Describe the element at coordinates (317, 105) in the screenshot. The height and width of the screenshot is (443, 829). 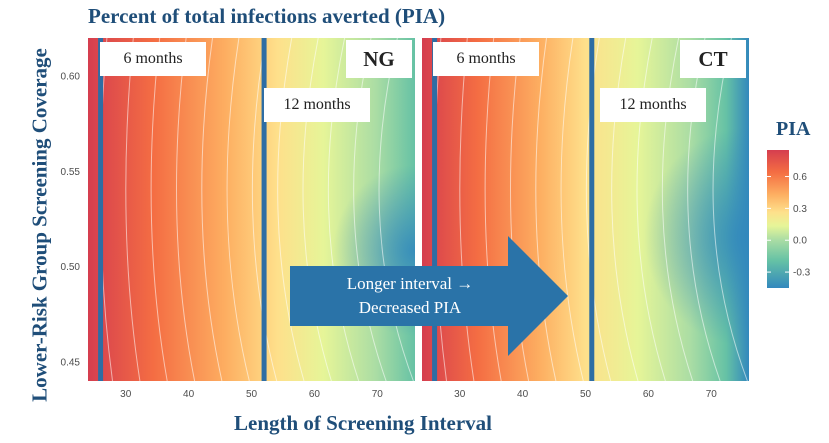
I see `ng-label-12-months: 12 months` at that location.